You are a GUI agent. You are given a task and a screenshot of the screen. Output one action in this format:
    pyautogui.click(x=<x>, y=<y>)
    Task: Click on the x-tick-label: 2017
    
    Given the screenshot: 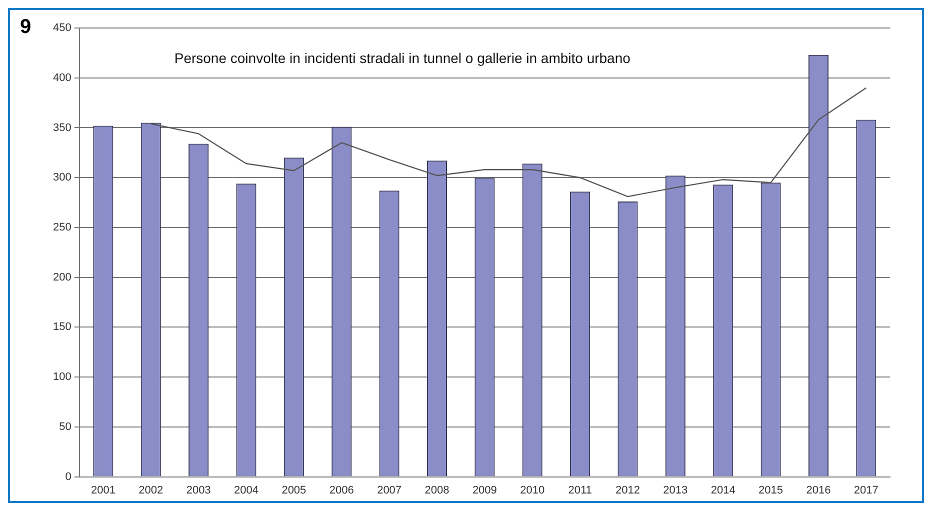 What is the action you would take?
    pyautogui.click(x=866, y=490)
    